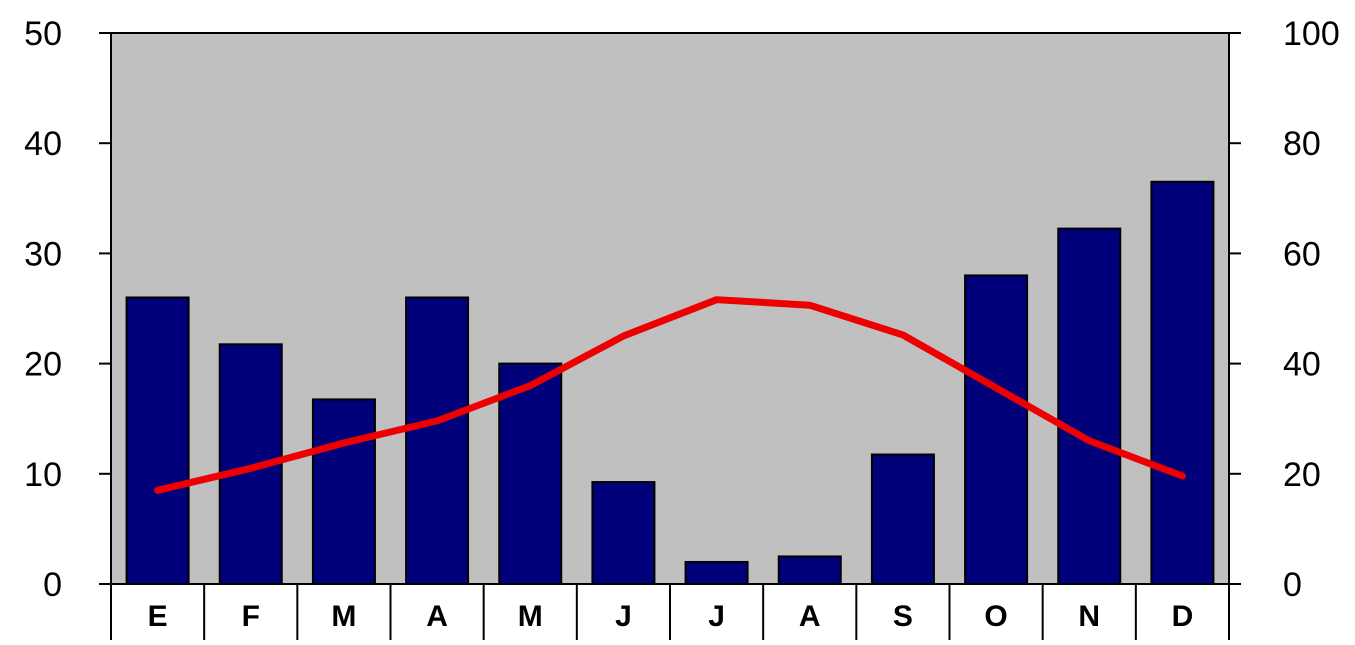 This screenshot has height=645, width=1355. What do you see at coordinates (437, 616) in the screenshot?
I see `category-label-3: A` at bounding box center [437, 616].